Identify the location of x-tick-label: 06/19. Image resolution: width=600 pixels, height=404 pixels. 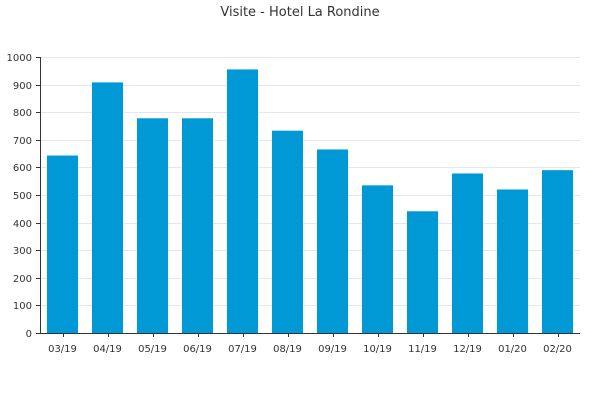
(197, 349).